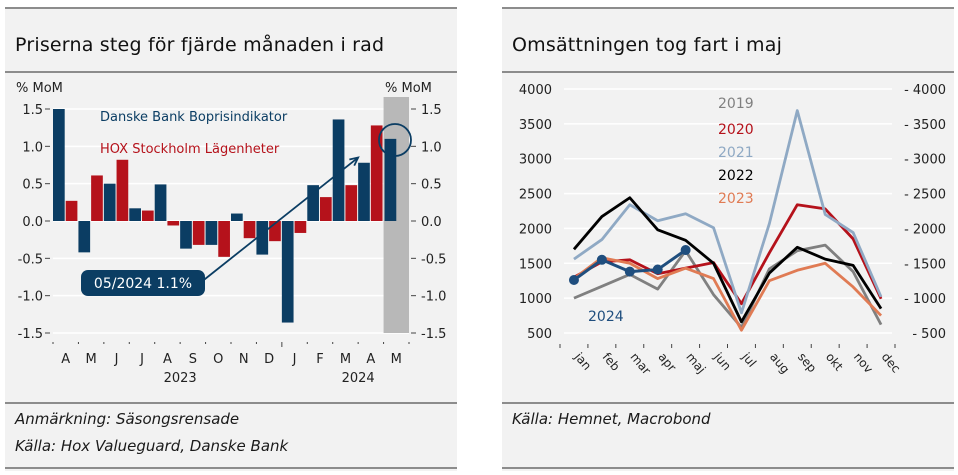 The width and height of the screenshot is (958, 475). I want to click on left-note-2: Källa: Hox Valueguard, Danske Bank, so click(152, 446).